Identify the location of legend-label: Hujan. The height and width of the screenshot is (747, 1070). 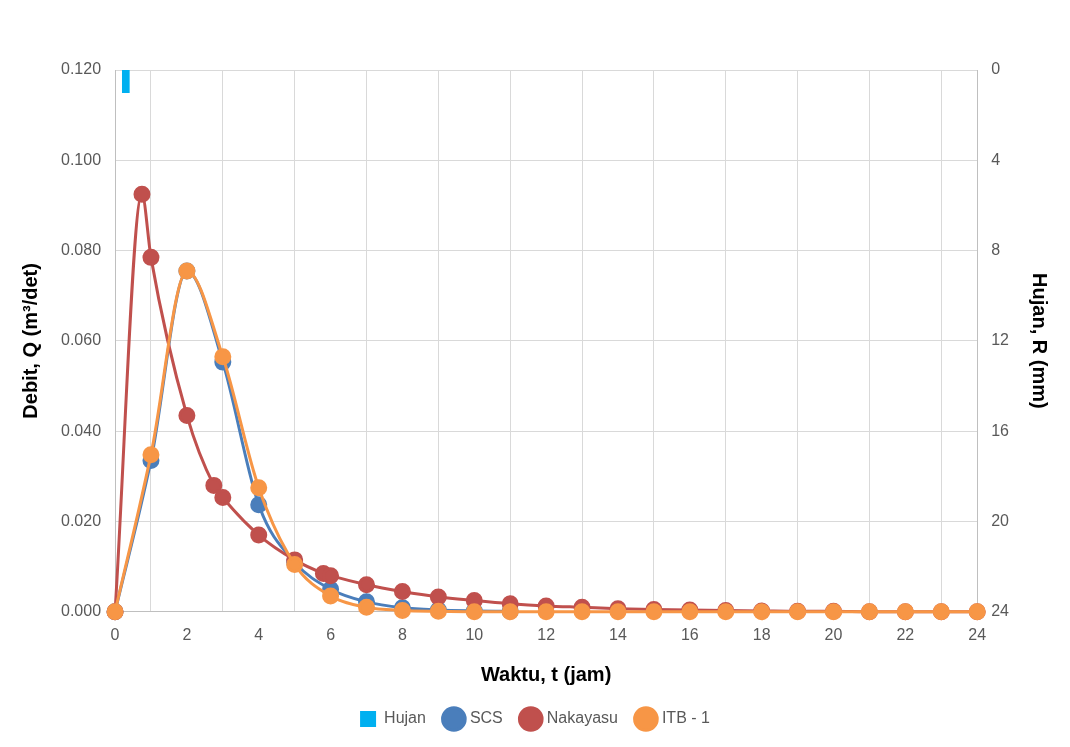
(405, 718).